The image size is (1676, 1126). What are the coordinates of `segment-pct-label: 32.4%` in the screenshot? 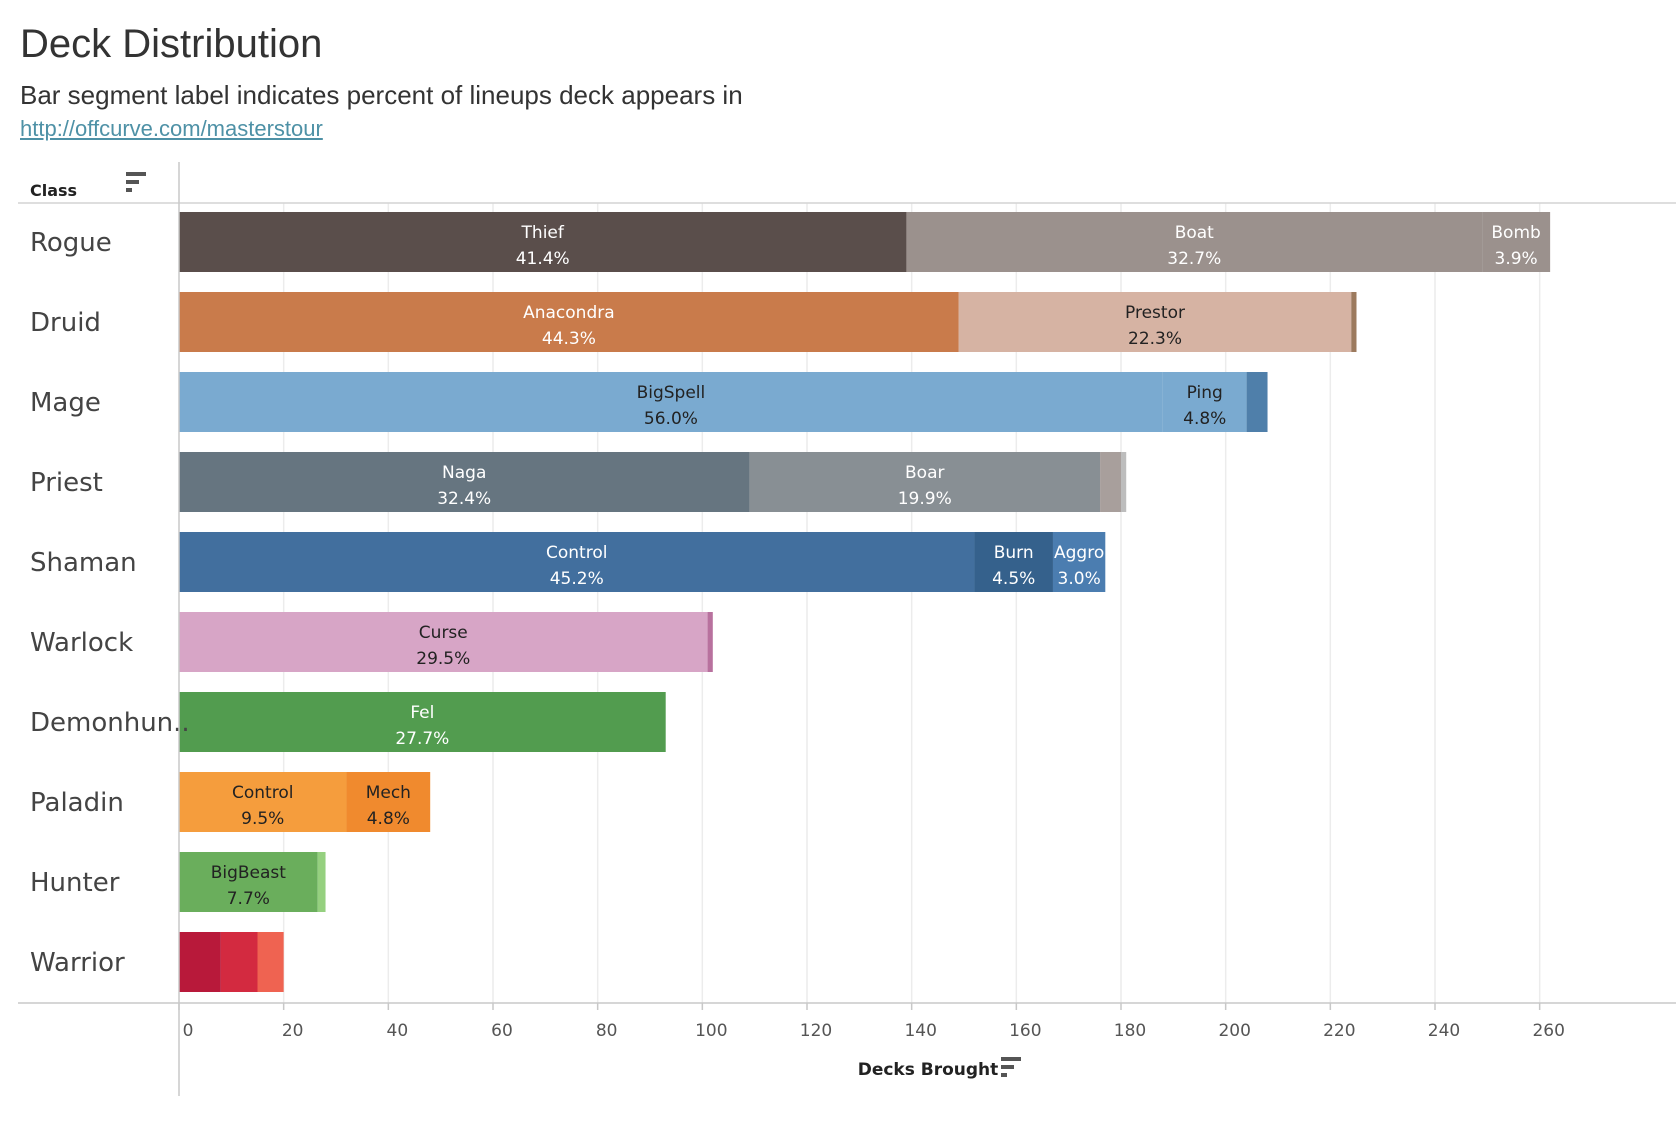 It's located at (464, 499).